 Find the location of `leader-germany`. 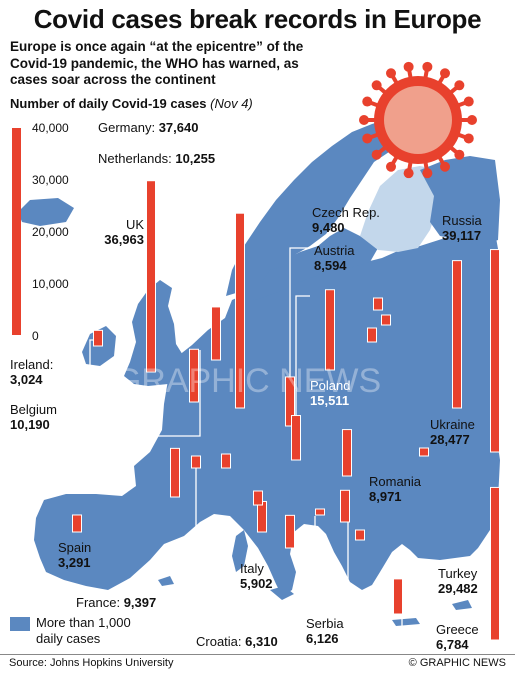

leader-germany is located at coordinates (215, 169).